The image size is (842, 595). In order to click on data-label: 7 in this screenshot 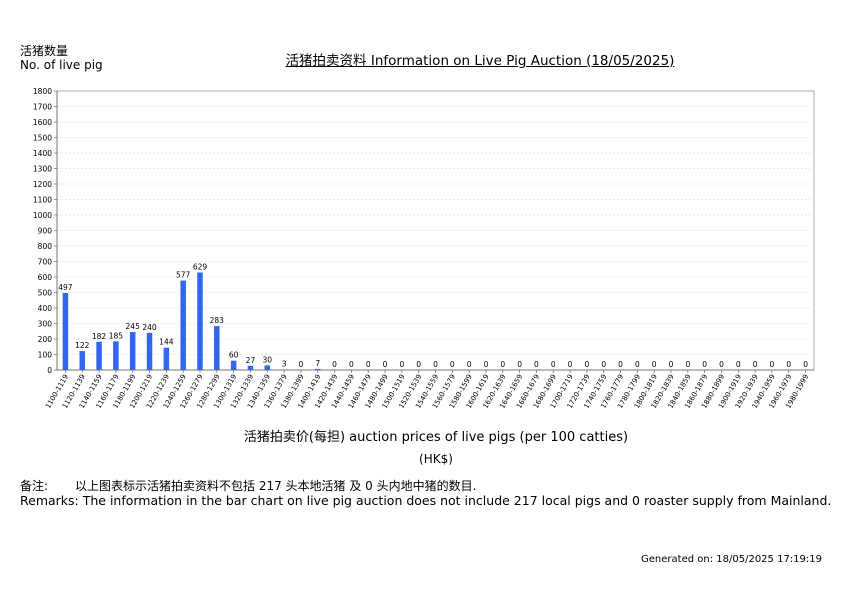, I will do `click(317, 363)`.